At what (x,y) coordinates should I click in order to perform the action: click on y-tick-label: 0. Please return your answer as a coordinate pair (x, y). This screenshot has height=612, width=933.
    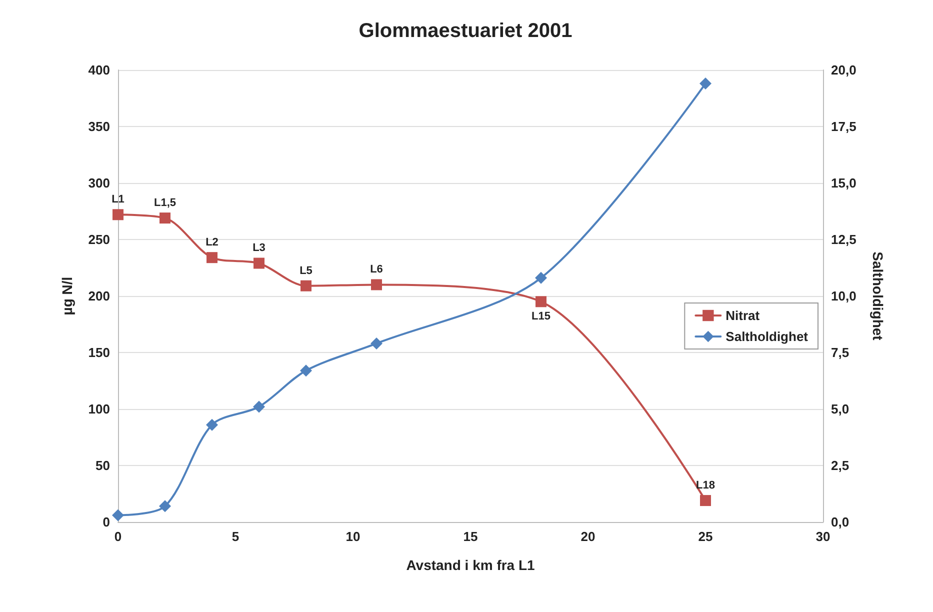
    Looking at the image, I should click on (106, 522).